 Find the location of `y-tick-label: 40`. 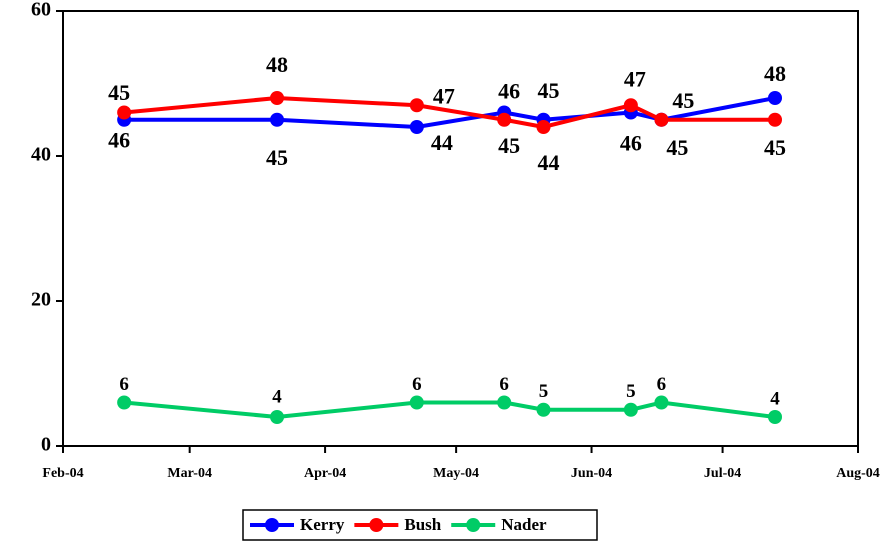

y-tick-label: 40 is located at coordinates (41, 155).